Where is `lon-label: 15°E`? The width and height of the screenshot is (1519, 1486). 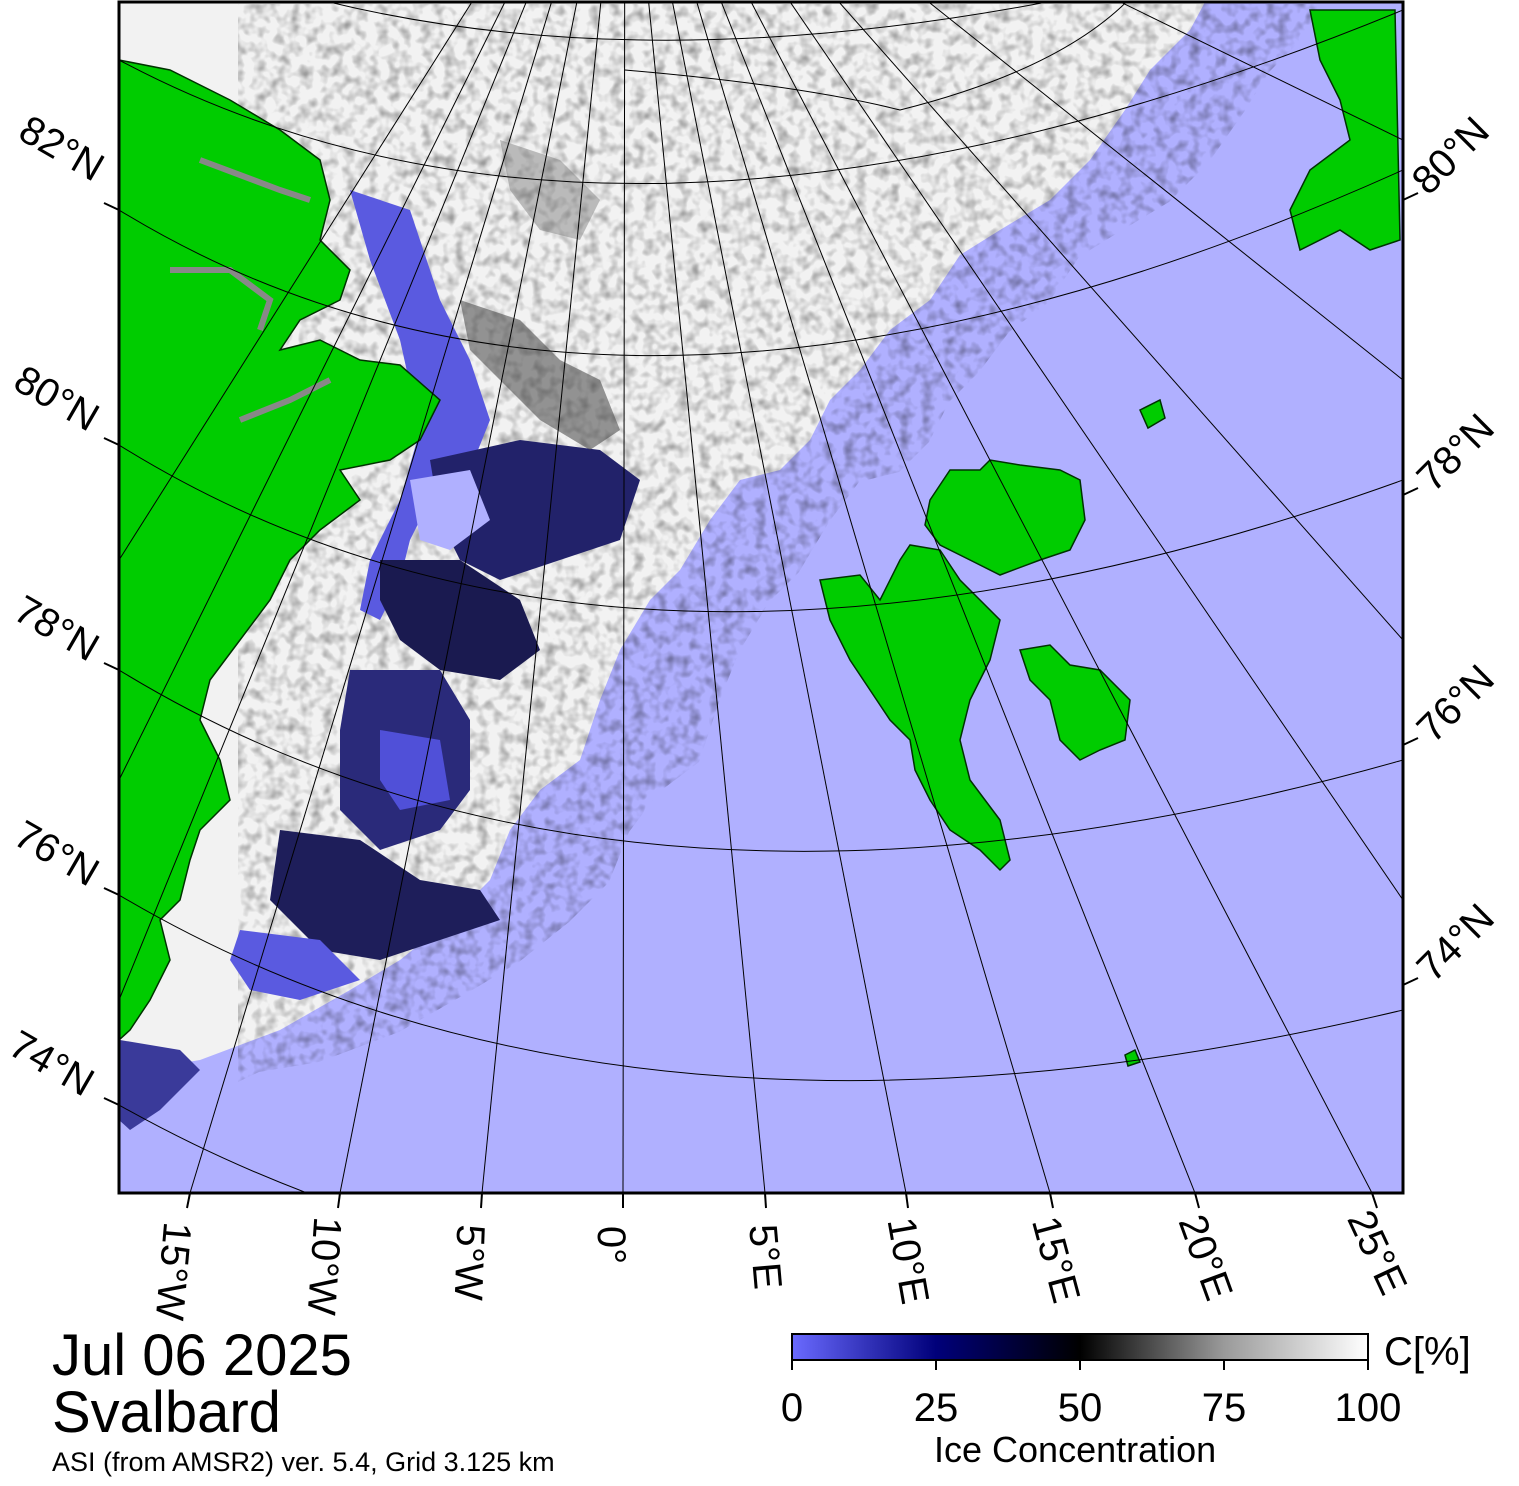
lon-label: 15°E is located at coordinates (1055, 1260).